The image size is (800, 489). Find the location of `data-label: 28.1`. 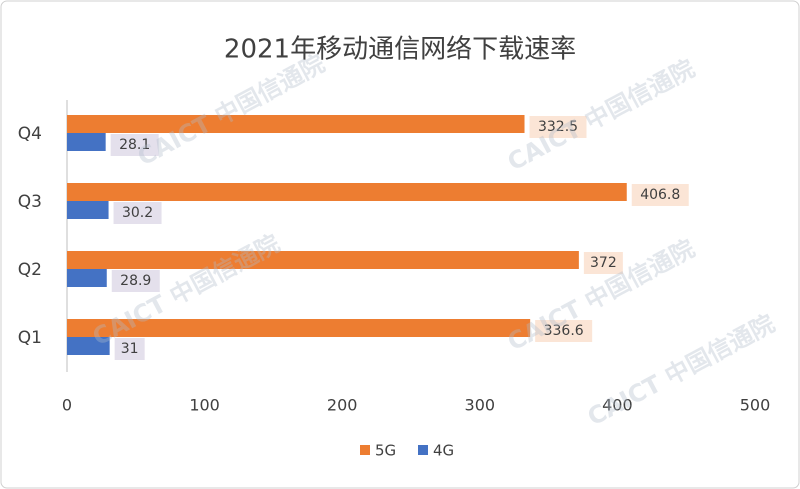

data-label: 28.1 is located at coordinates (134, 145).